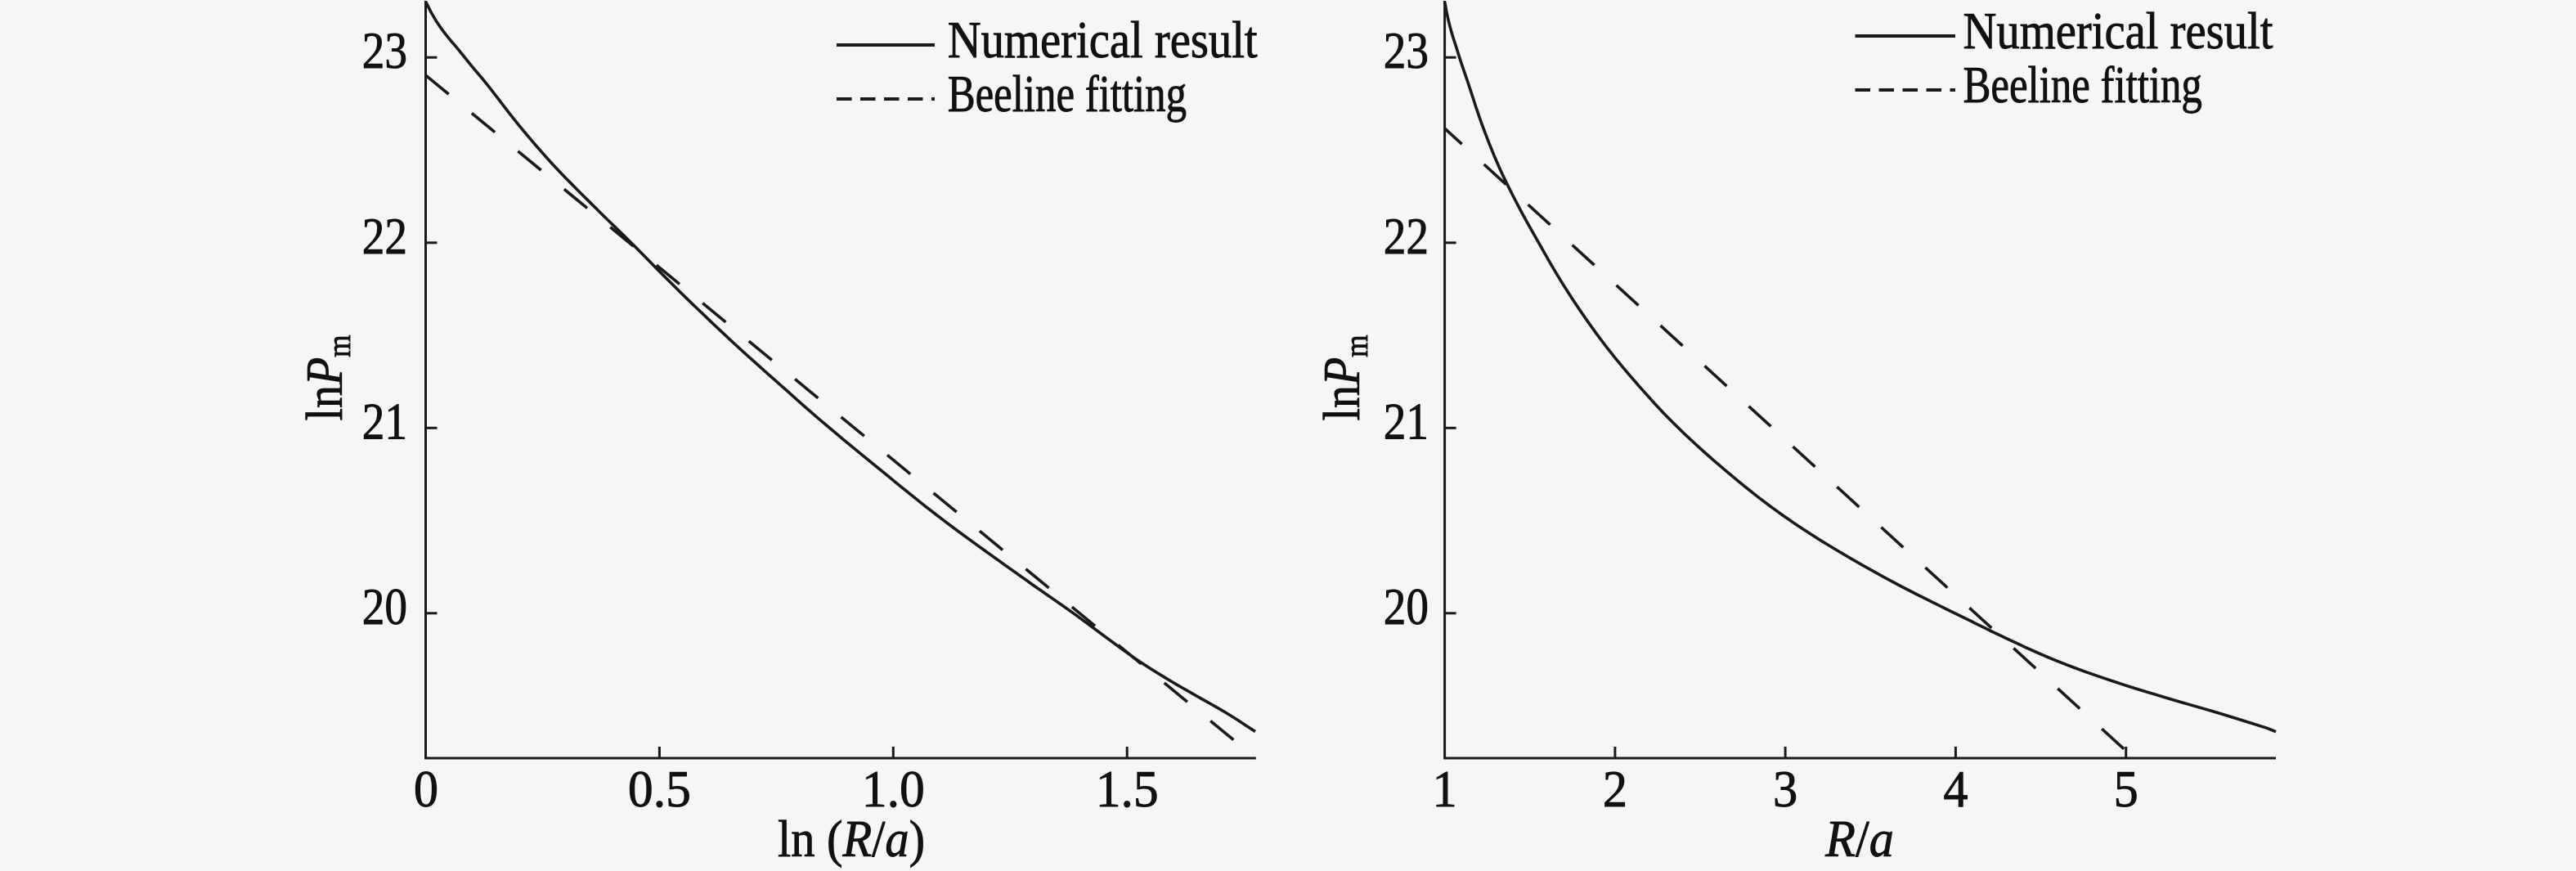 This screenshot has height=871, width=2576. I want to click on svg-text: 0.5, so click(660, 789).